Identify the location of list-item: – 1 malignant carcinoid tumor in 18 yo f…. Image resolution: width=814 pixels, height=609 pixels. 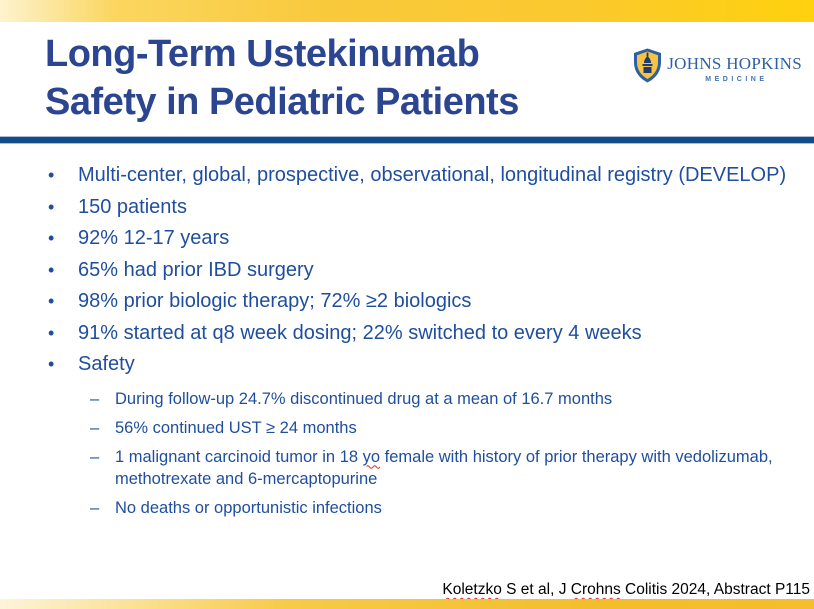
(444, 468).